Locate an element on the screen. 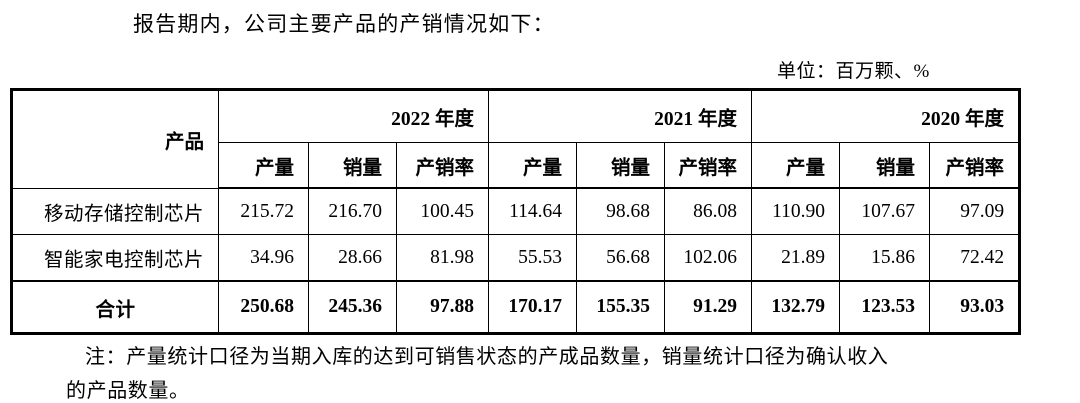 The width and height of the screenshot is (1080, 403). value-cell: 55.53 is located at coordinates (533, 258).